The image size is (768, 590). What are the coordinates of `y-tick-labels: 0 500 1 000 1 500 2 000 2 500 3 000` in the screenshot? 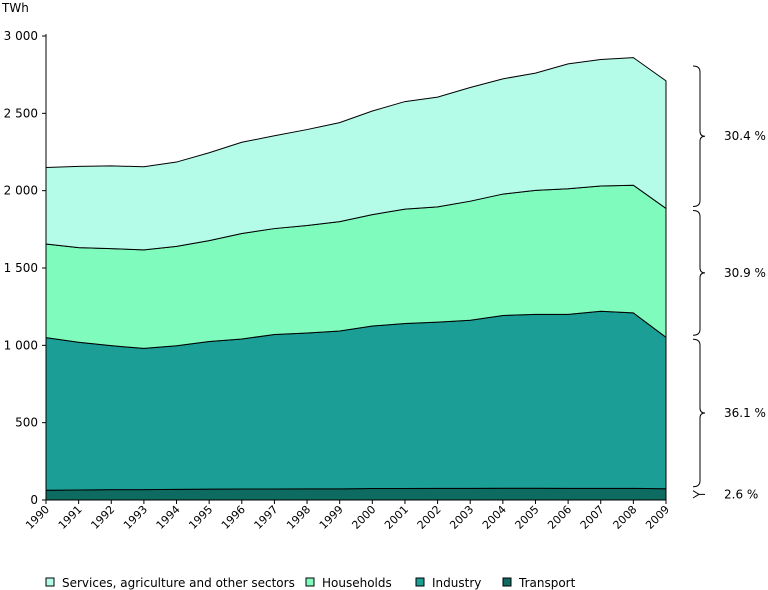 It's located at (25, 268).